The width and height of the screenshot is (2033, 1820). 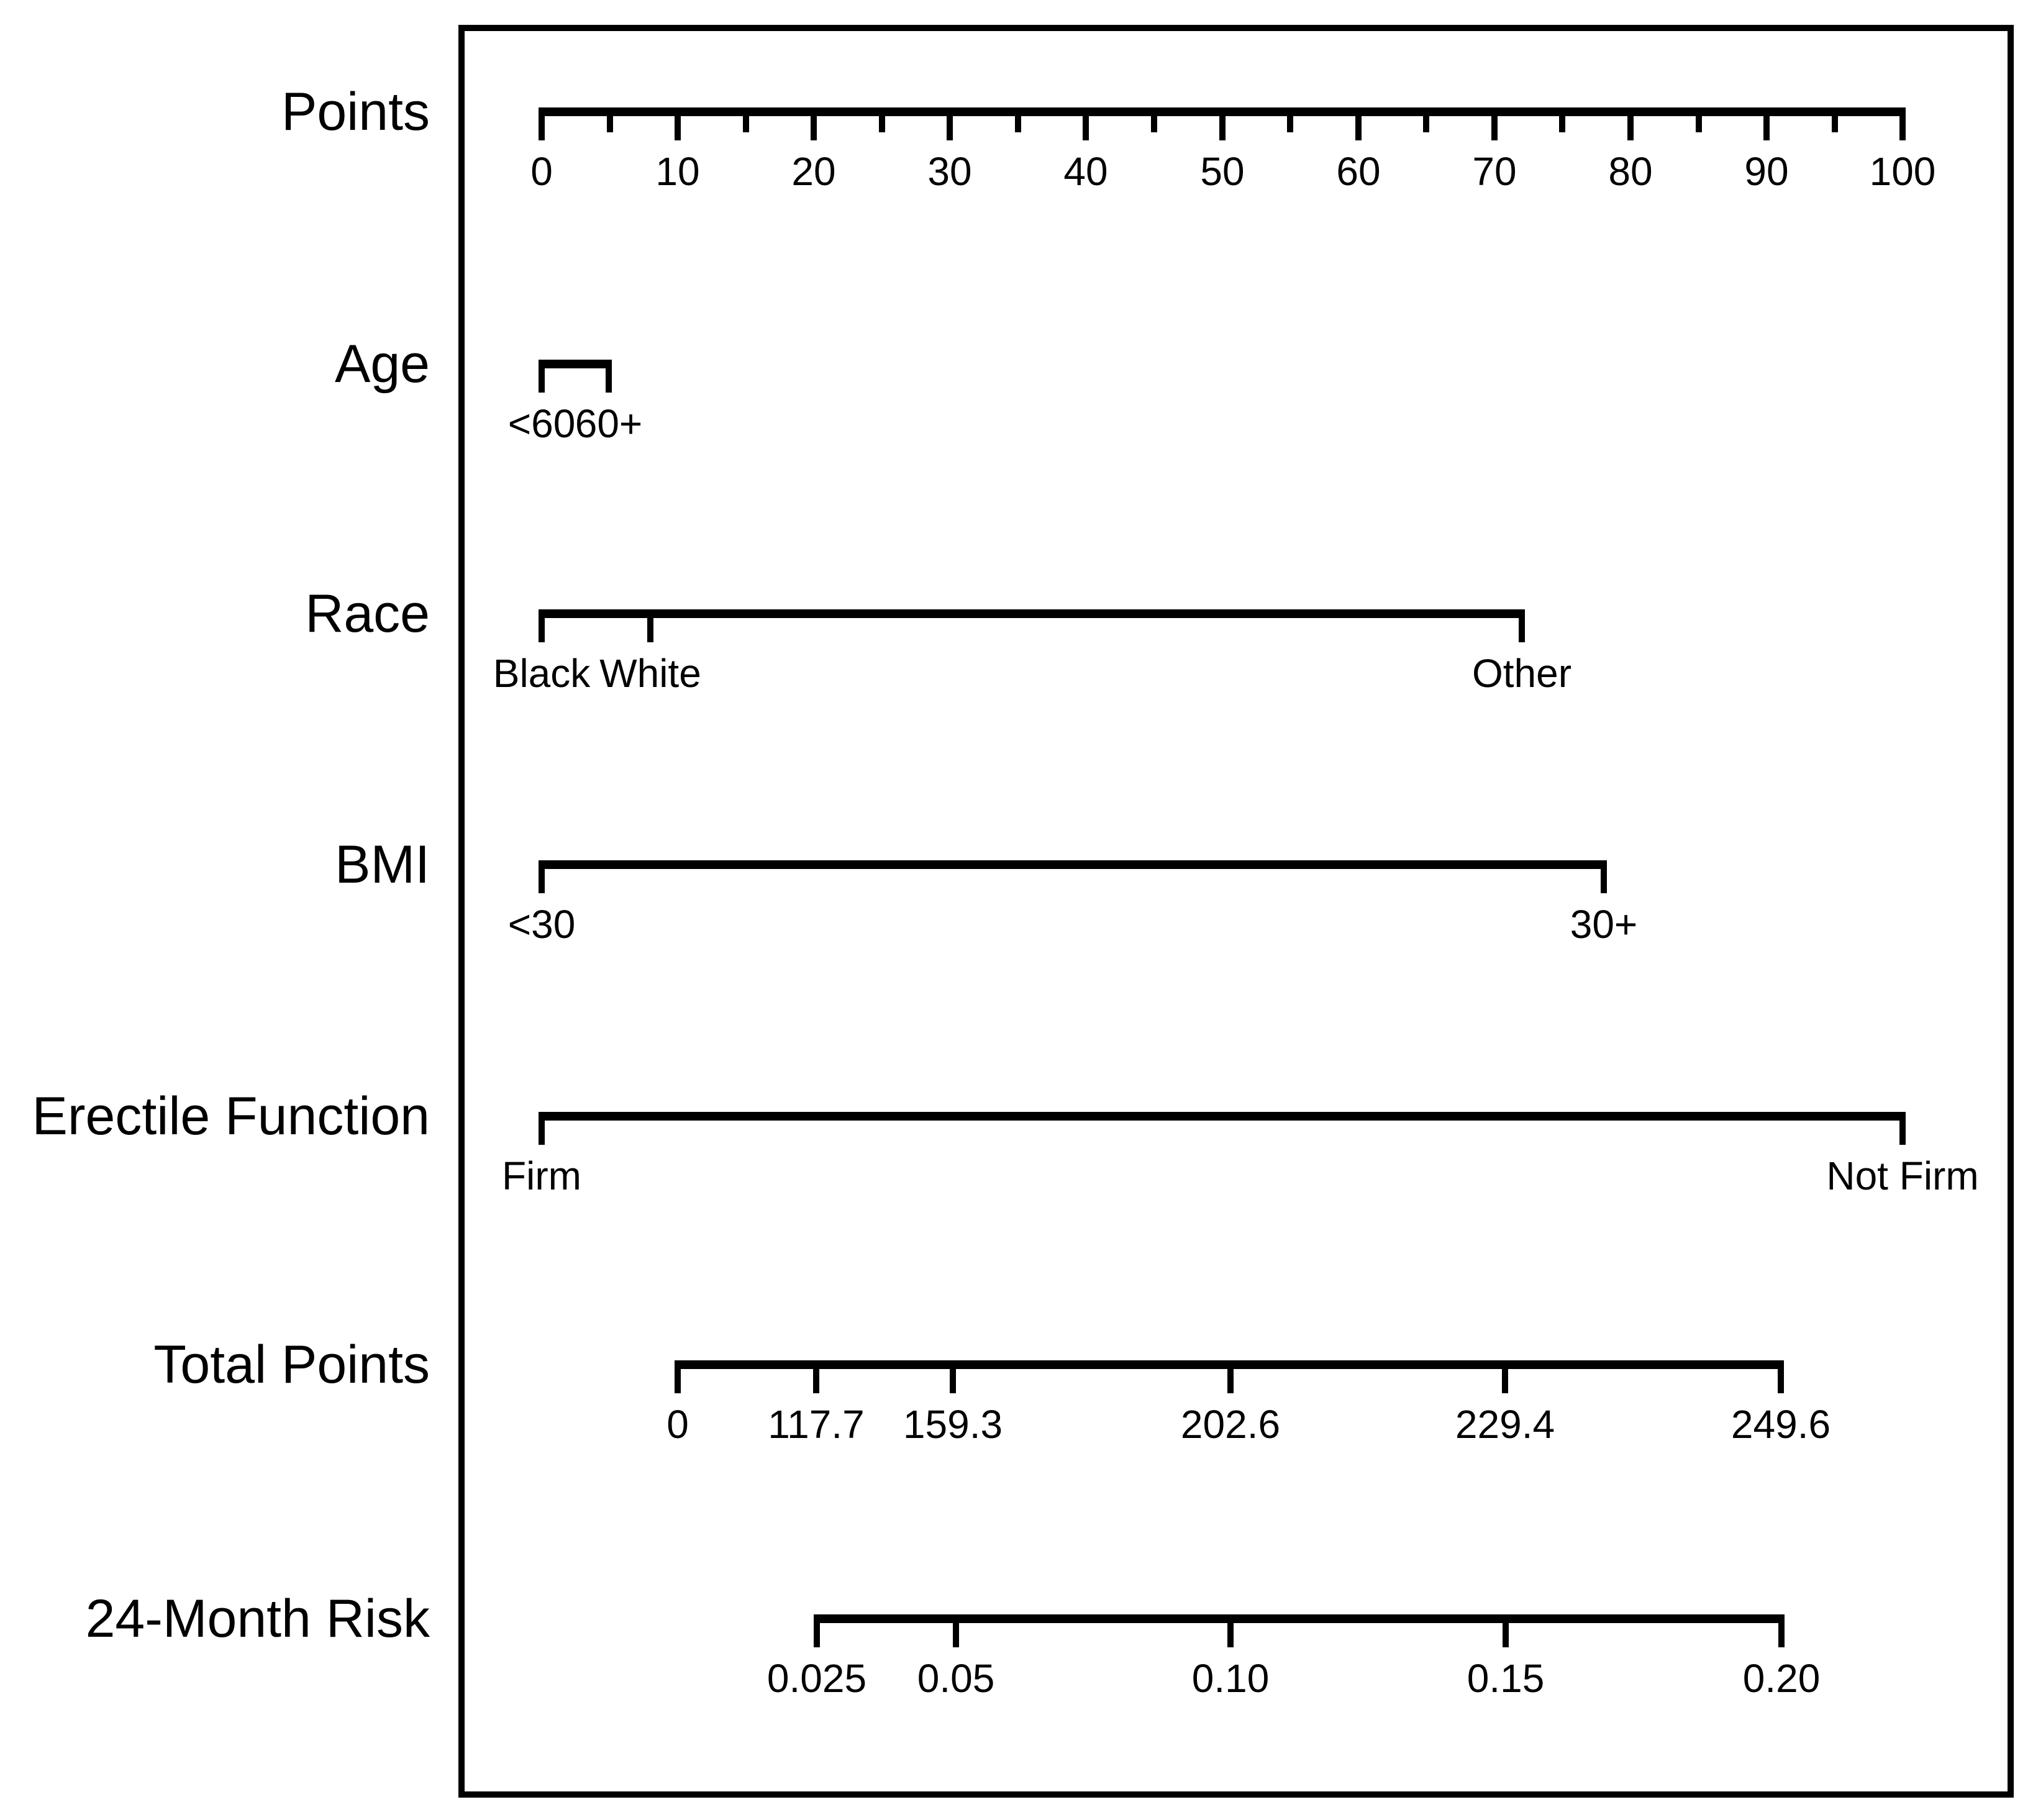 What do you see at coordinates (542, 924) in the screenshot?
I see `bmi-tick-label: <30` at bounding box center [542, 924].